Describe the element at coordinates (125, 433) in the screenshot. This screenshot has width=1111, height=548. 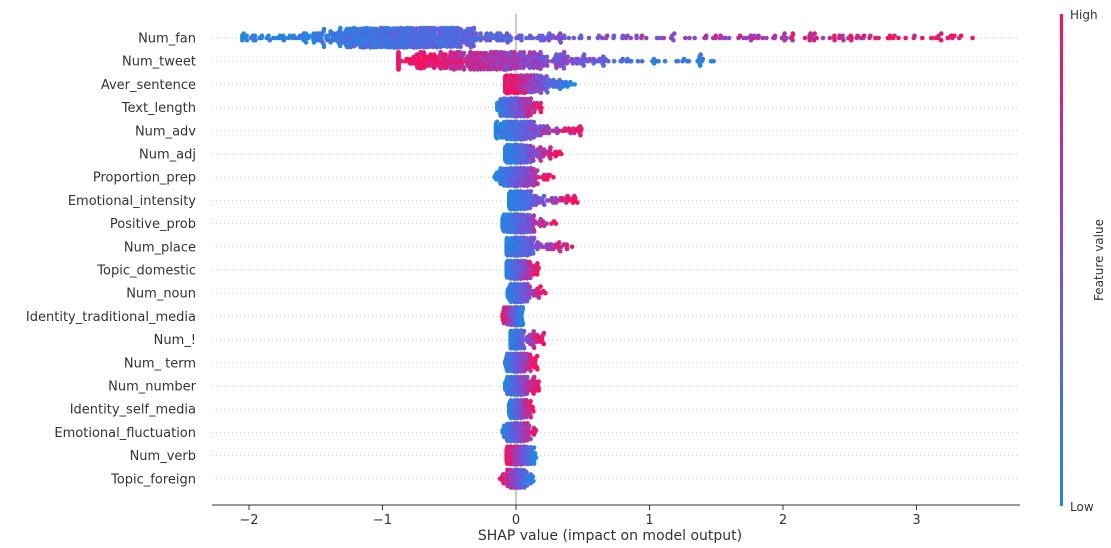
I see `feature-label: Emotional_fluctuation` at that location.